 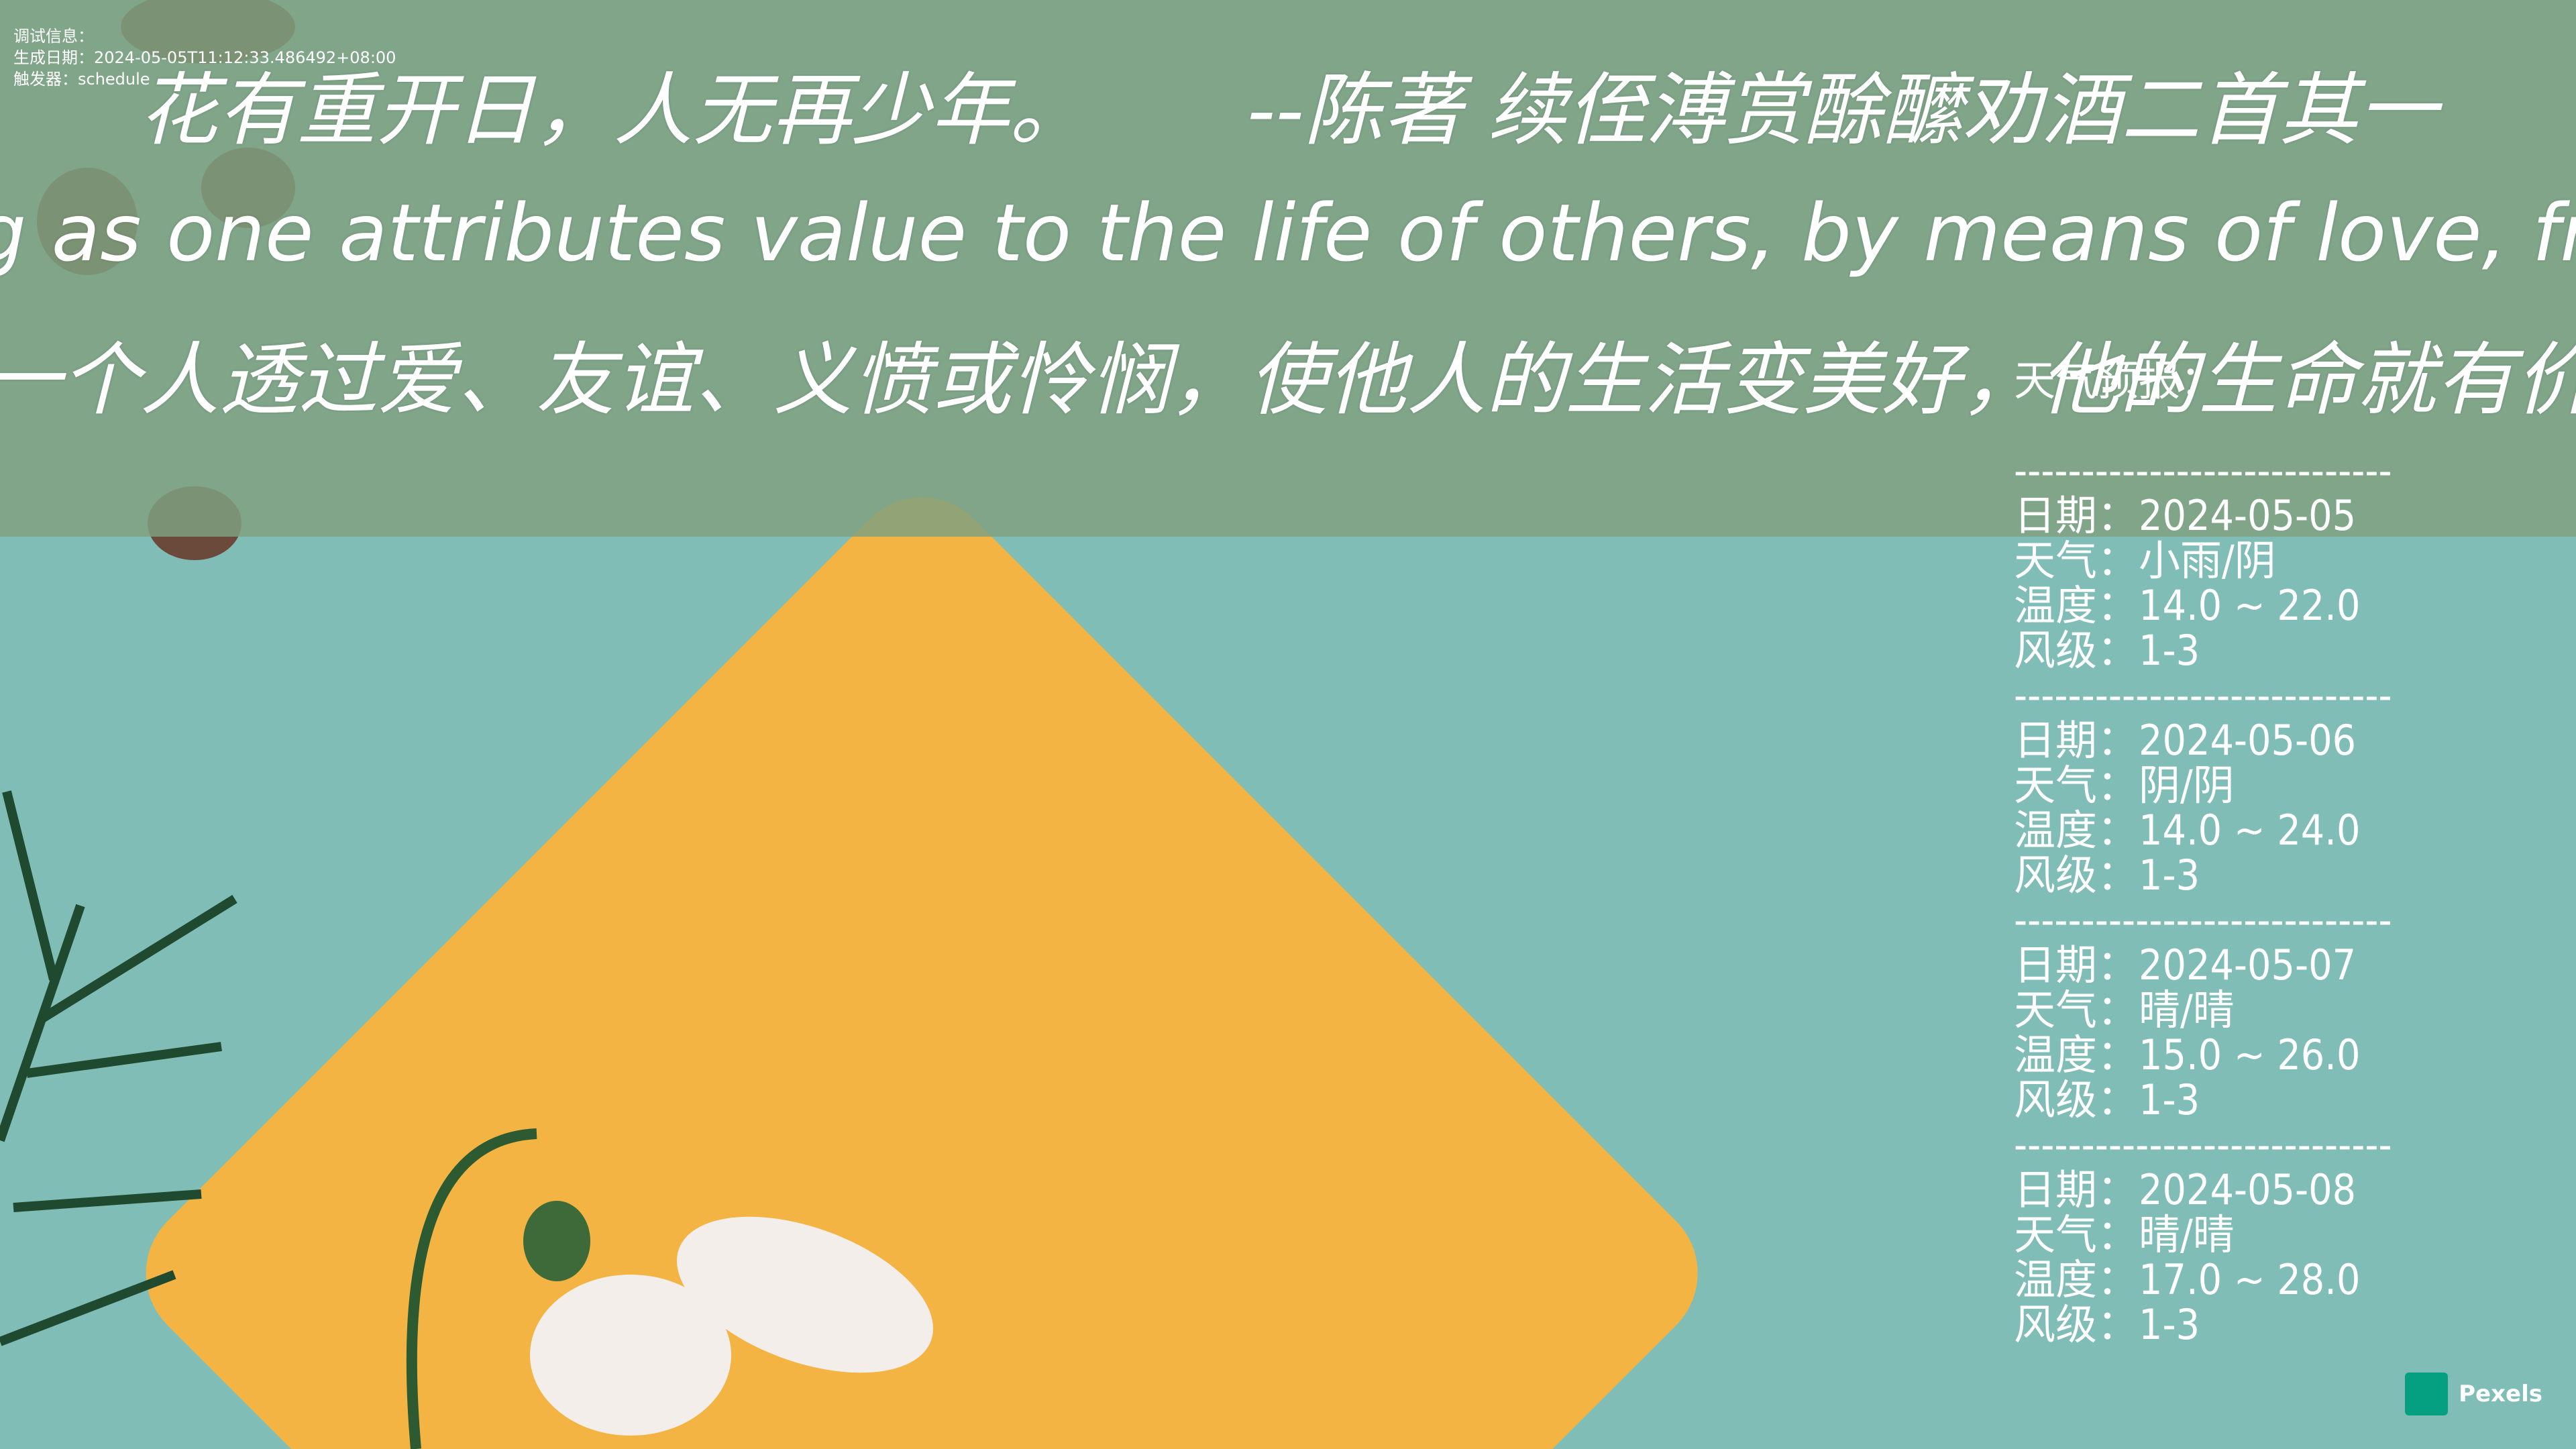 What do you see at coordinates (2185, 1189) in the screenshot?
I see `weather-date: 日期：2024-05-08` at bounding box center [2185, 1189].